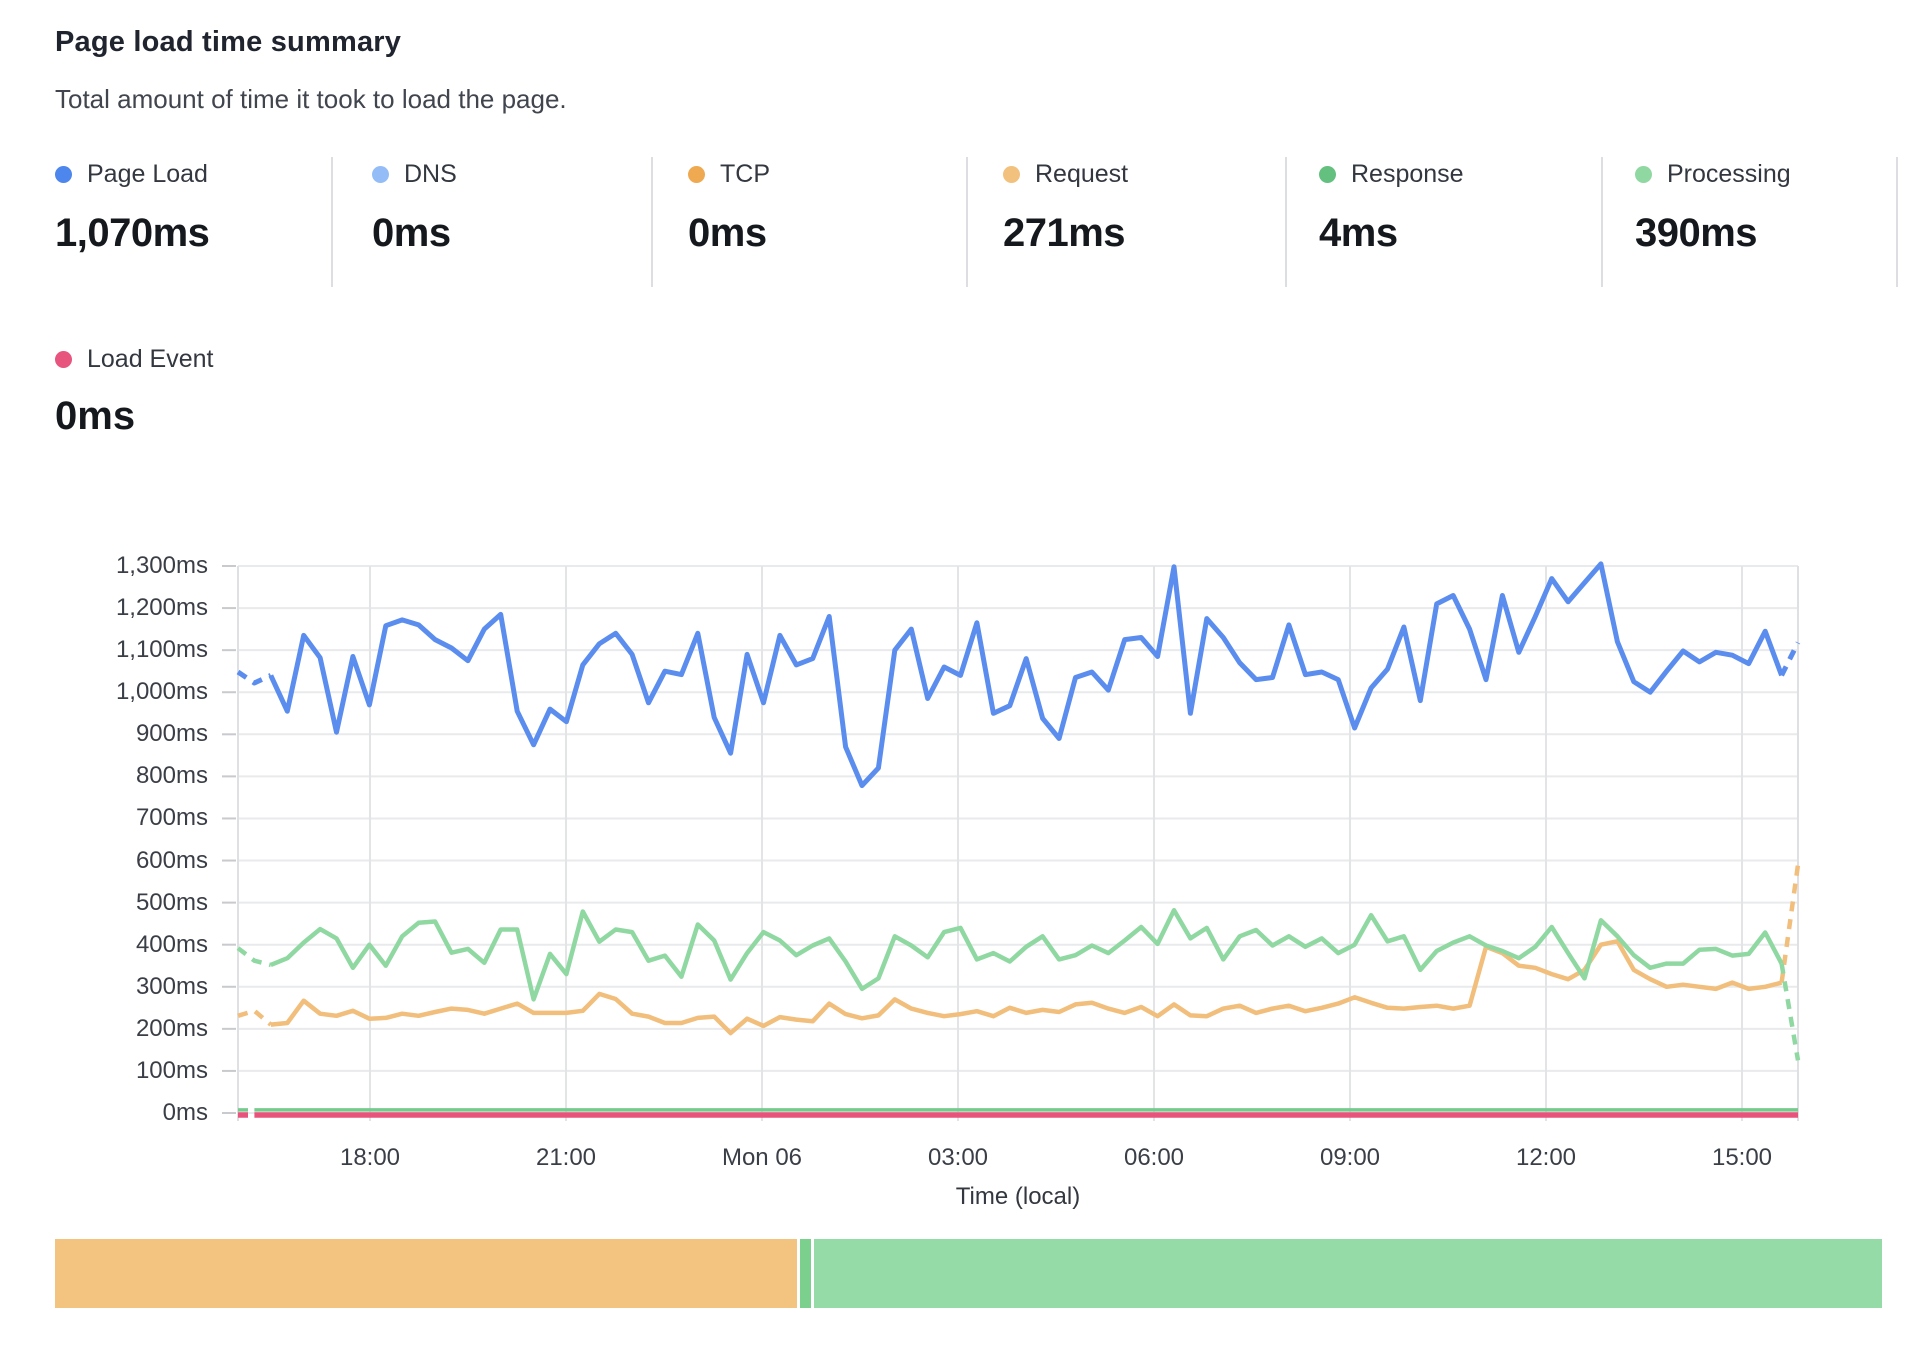  I want to click on x-tick-label: 15:00, so click(1742, 1157).